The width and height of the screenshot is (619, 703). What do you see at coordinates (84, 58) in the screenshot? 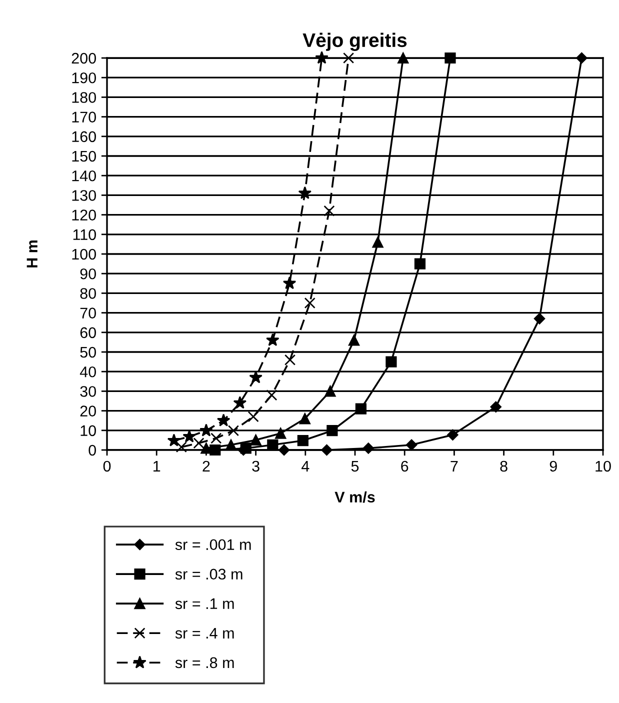
I see `y-tick-label: 200` at bounding box center [84, 58].